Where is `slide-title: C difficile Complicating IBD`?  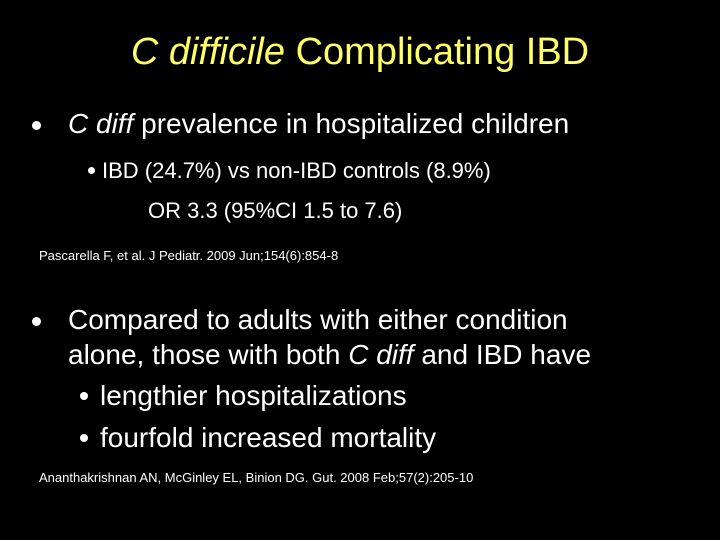
slide-title: C difficile Complicating IBD is located at coordinates (360, 52).